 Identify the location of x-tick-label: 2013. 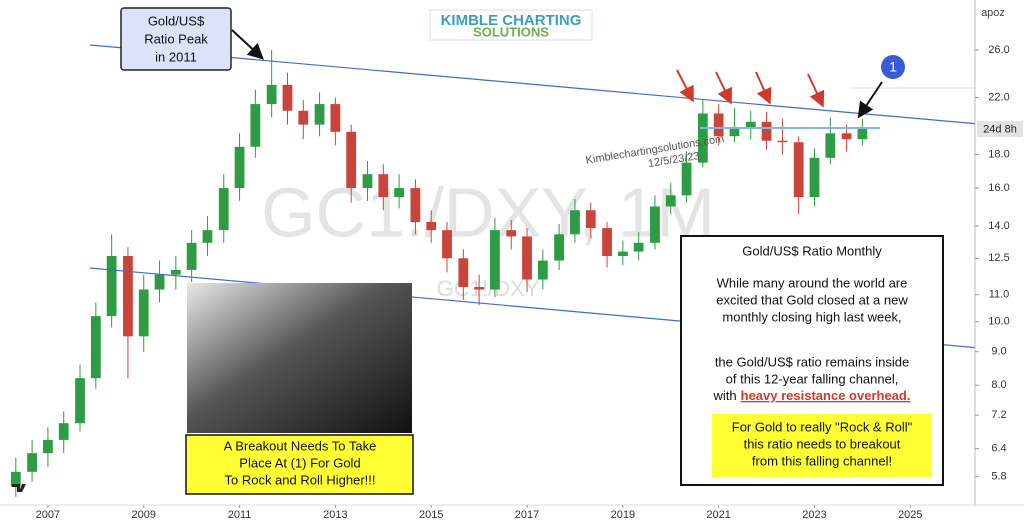
(335, 515).